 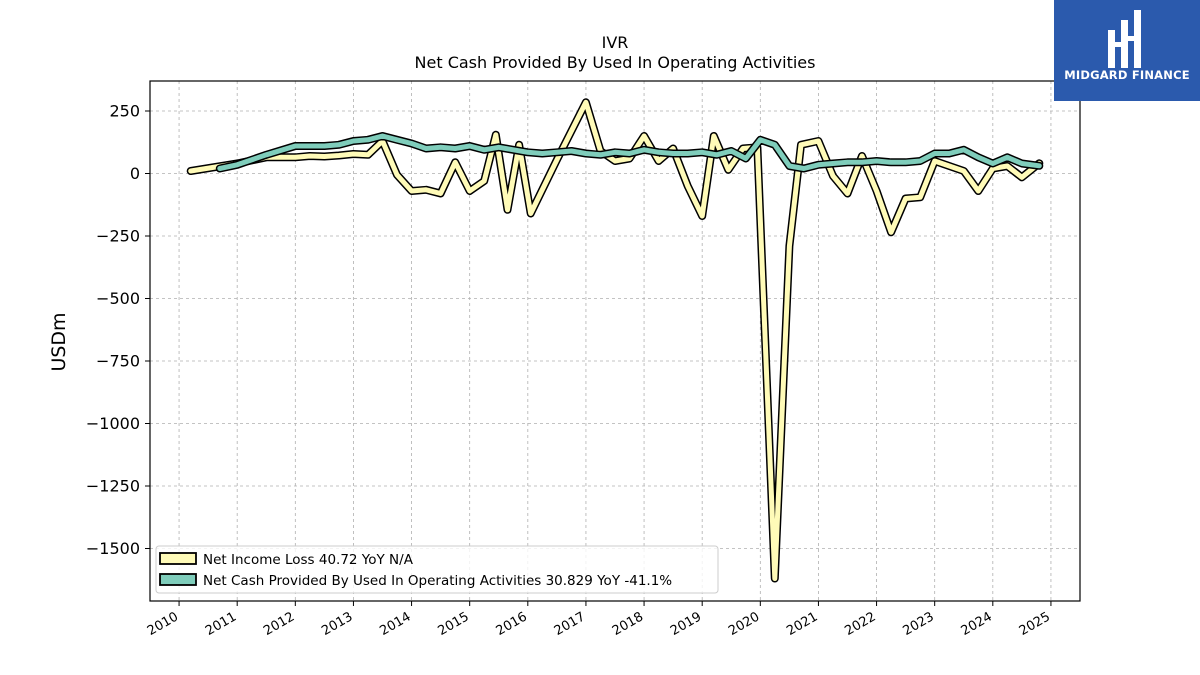 What do you see at coordinates (744, 624) in the screenshot?
I see `x-tick-label: 2020` at bounding box center [744, 624].